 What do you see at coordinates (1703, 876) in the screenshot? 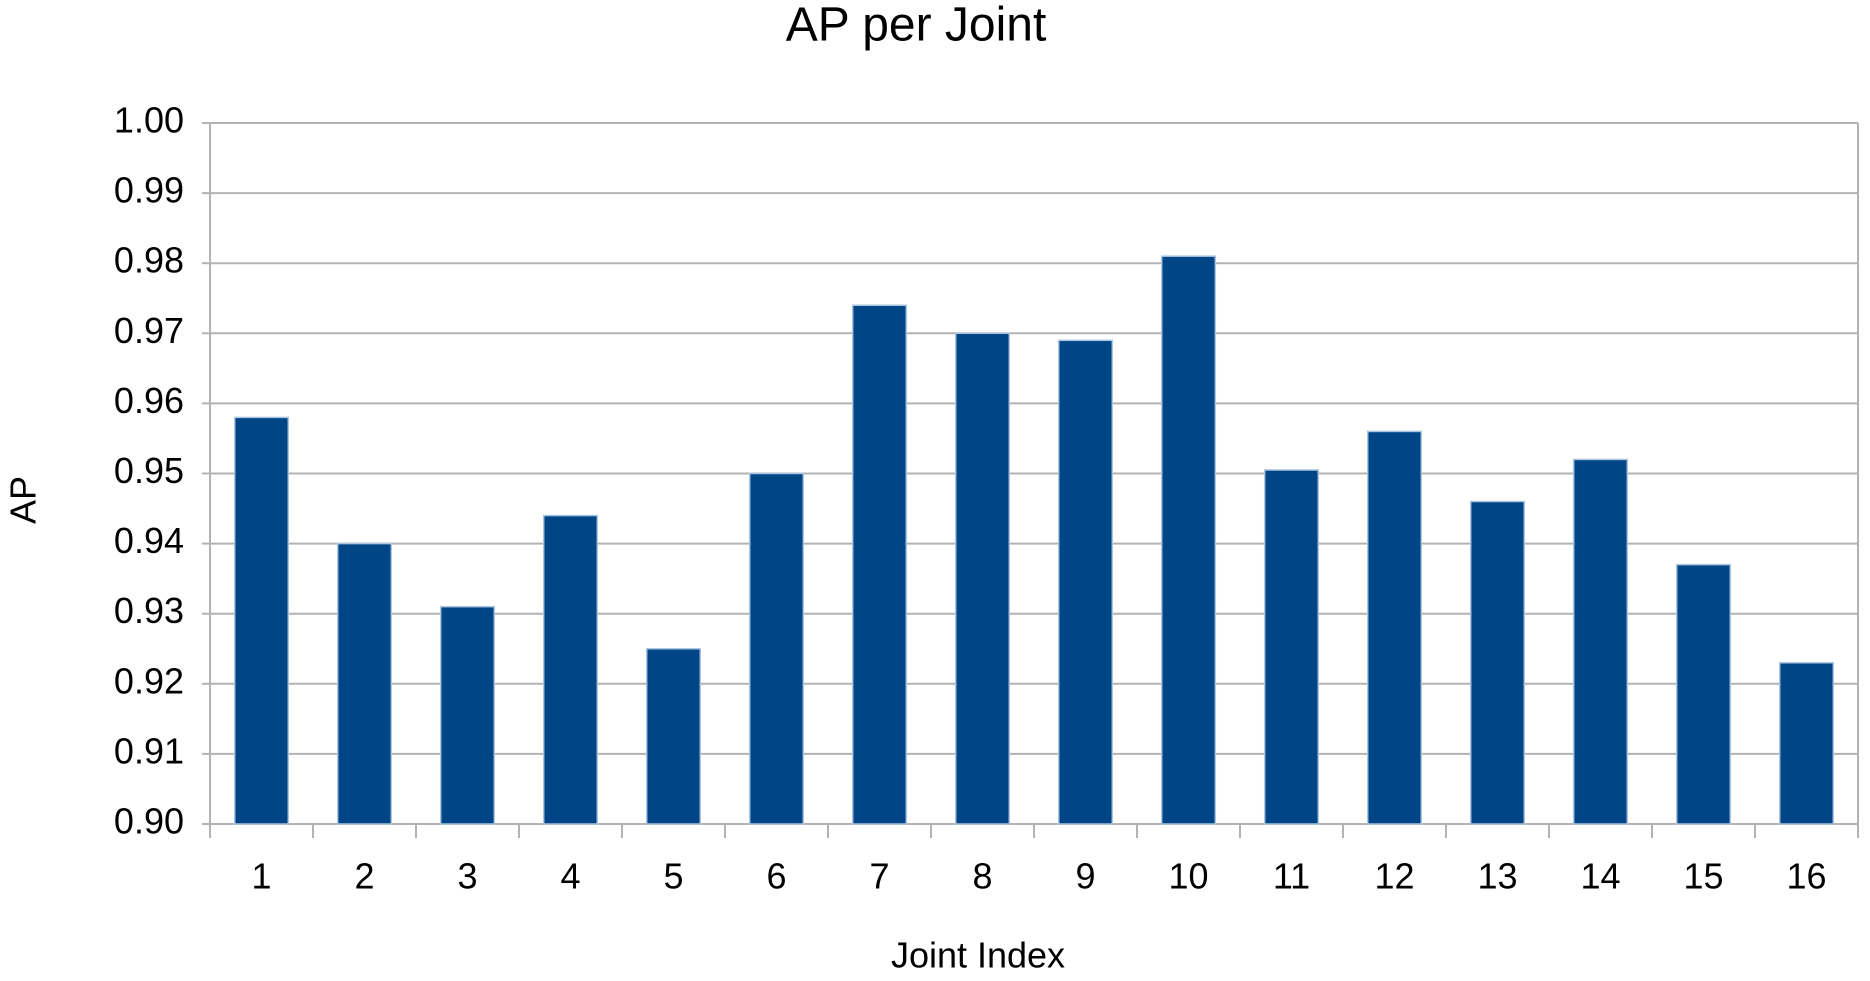
I see `x-tick-label: 15` at bounding box center [1703, 876].